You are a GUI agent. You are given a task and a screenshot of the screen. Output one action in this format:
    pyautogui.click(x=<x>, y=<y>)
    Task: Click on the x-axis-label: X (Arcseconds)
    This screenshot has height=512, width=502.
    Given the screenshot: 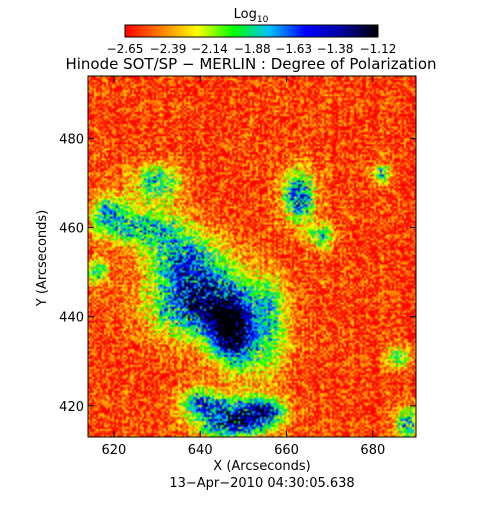 What is the action you would take?
    pyautogui.click(x=261, y=466)
    